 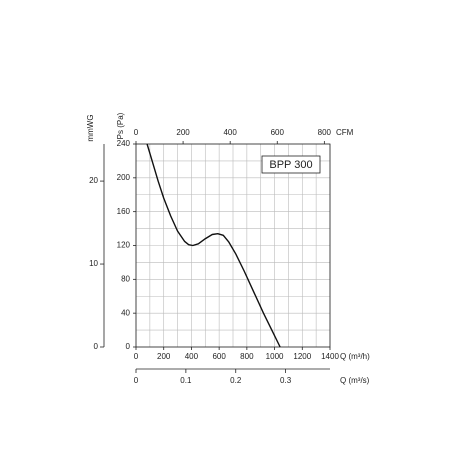 I want to click on x2-axis-label: CFM, so click(x=345, y=132).